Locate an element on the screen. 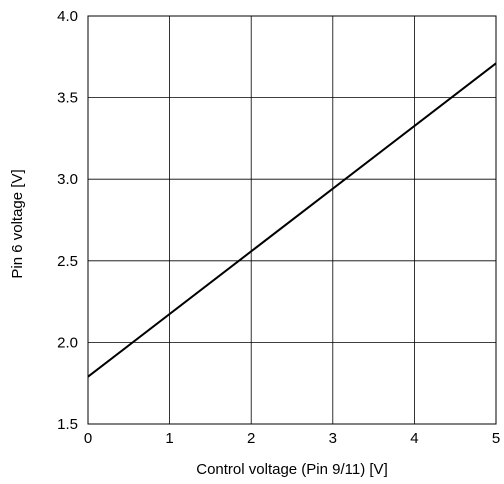 The height and width of the screenshot is (484, 504). y-axis-title: Pin 6 voltage [V] is located at coordinates (17, 223).